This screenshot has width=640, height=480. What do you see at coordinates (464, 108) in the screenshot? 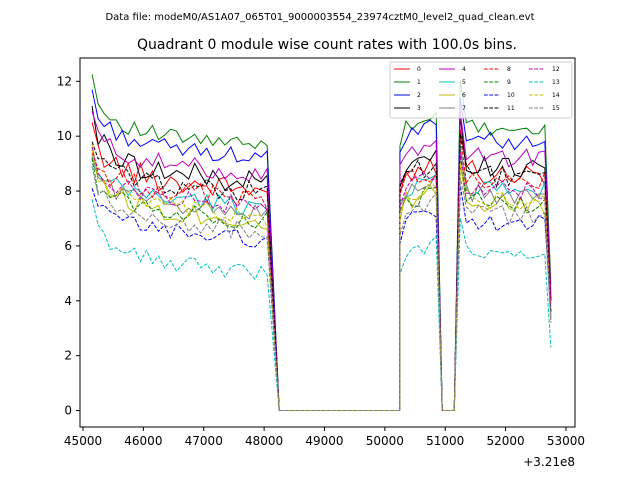
I see `legend-label-7: 7` at bounding box center [464, 108].